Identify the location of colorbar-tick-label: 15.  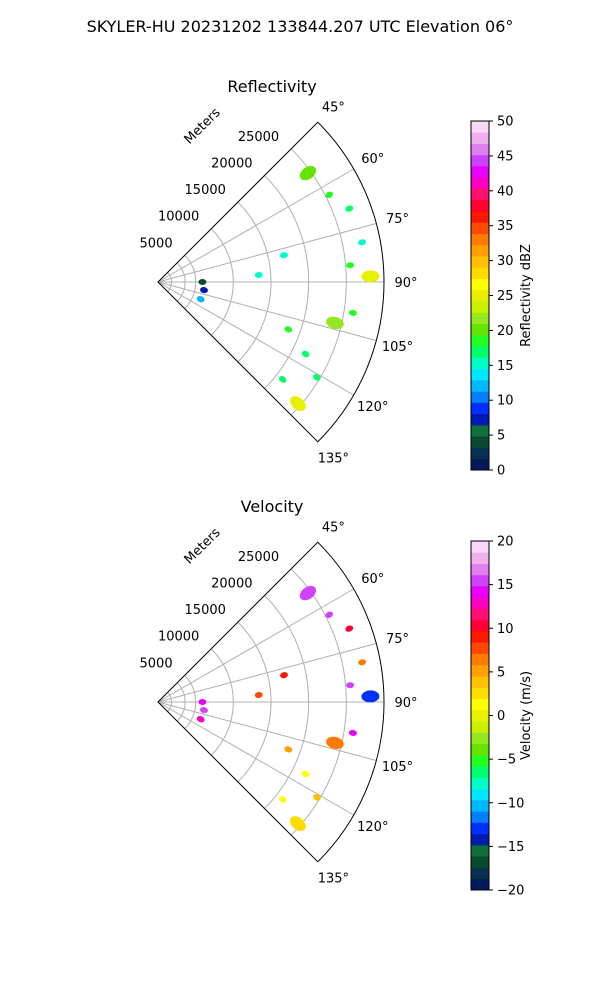
(505, 366).